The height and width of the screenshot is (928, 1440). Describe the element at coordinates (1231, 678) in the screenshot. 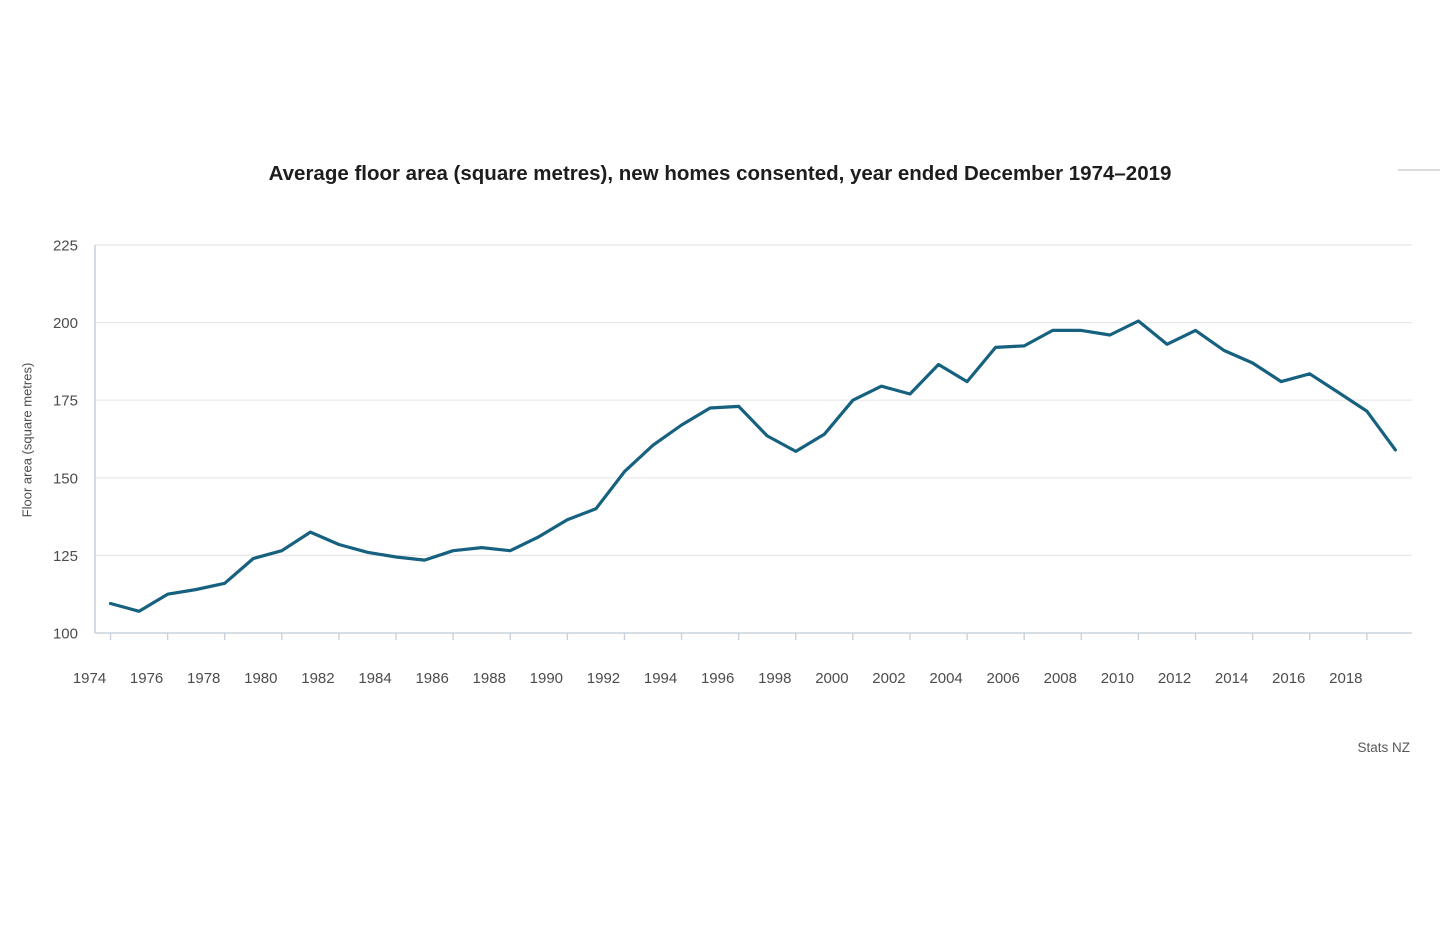

I see `x-tick-label: 2014` at that location.